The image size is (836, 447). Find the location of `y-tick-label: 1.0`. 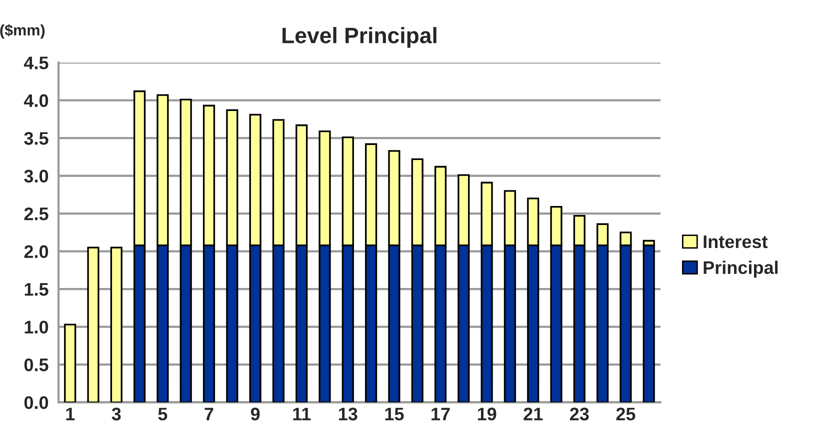

y-tick-label: 1.0 is located at coordinates (36, 327).